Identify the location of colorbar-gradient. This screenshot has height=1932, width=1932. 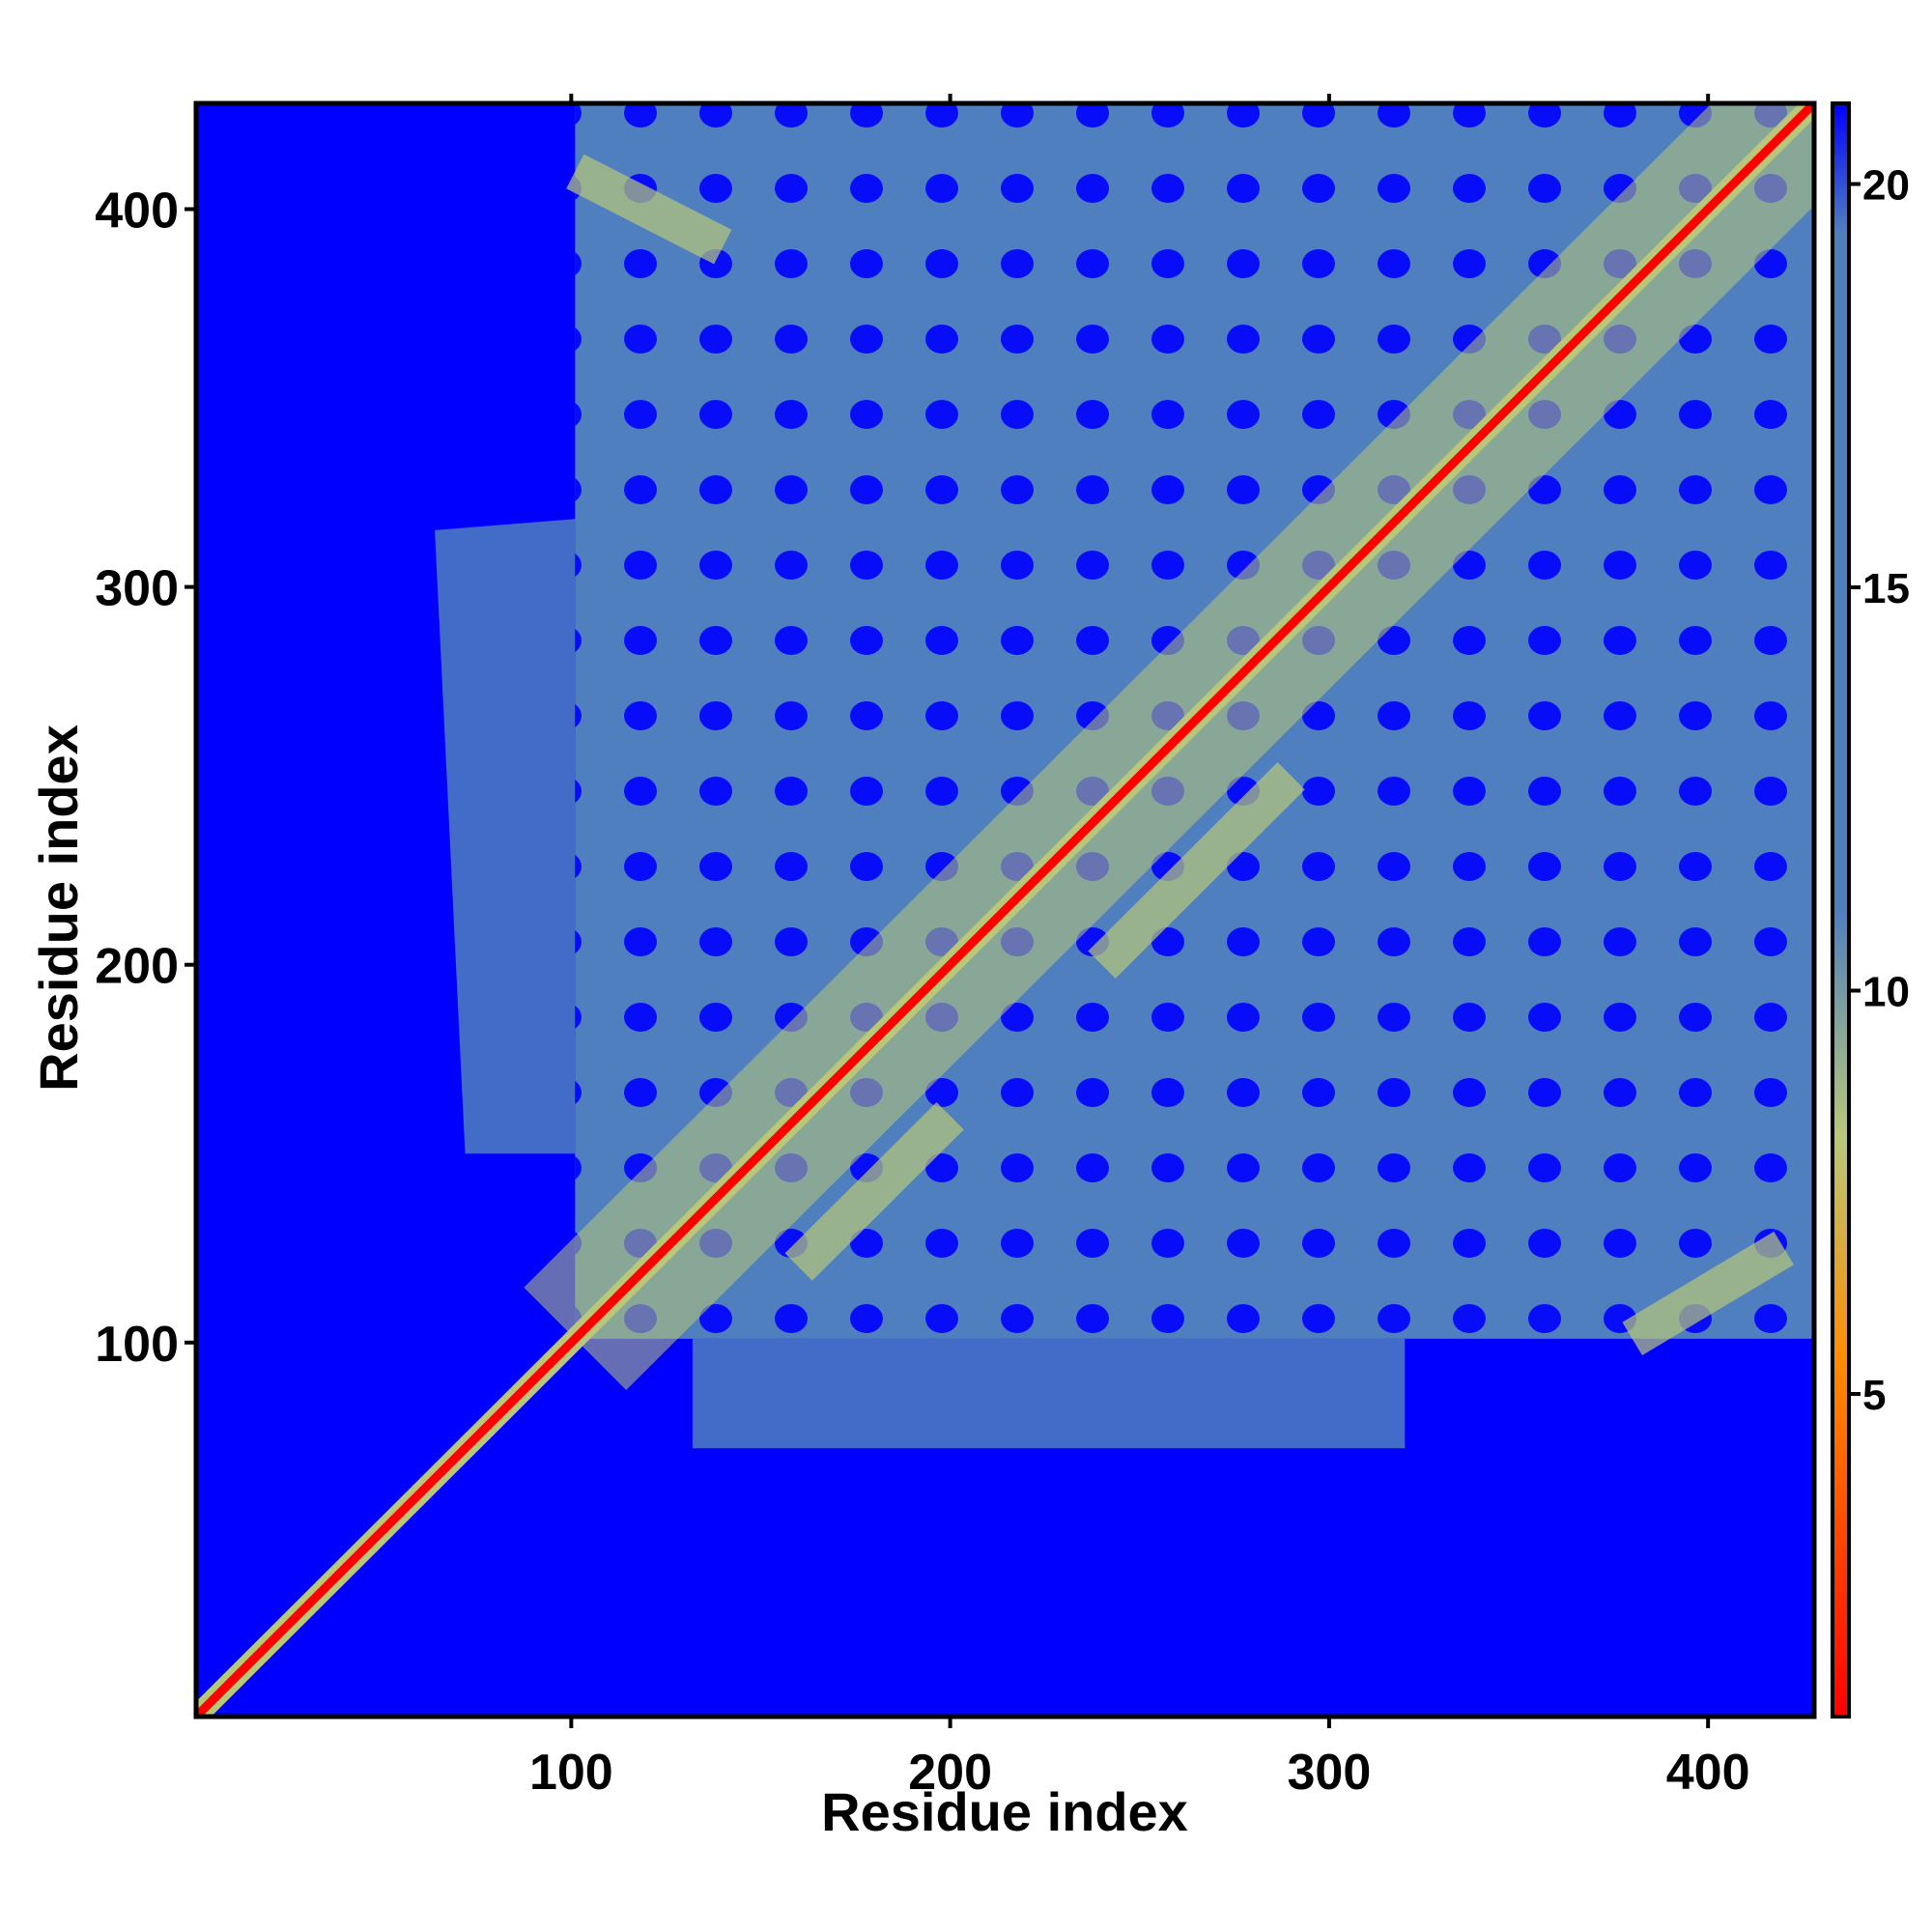
(1841, 910).